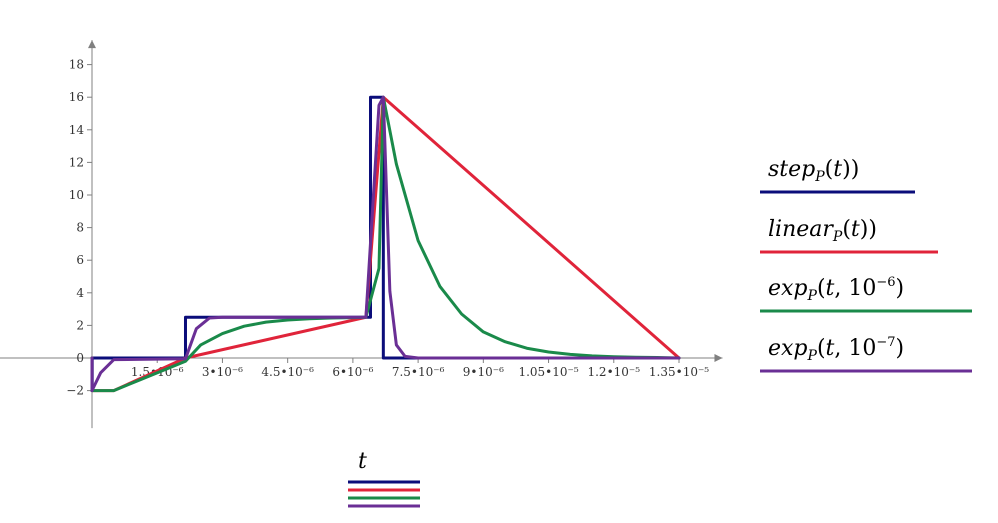 The width and height of the screenshot is (998, 523). I want to click on y-tick-label: −2, so click(75, 391).